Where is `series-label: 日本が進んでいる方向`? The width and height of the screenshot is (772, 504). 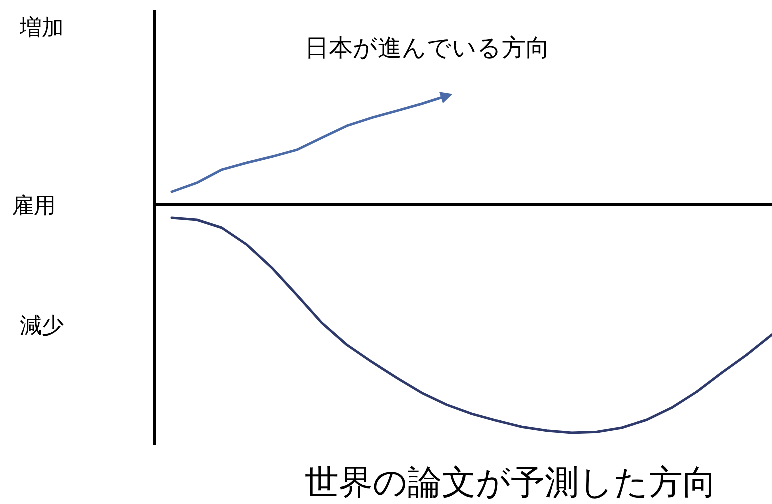
series-label: 日本が進んでいる方向 is located at coordinates (427, 48).